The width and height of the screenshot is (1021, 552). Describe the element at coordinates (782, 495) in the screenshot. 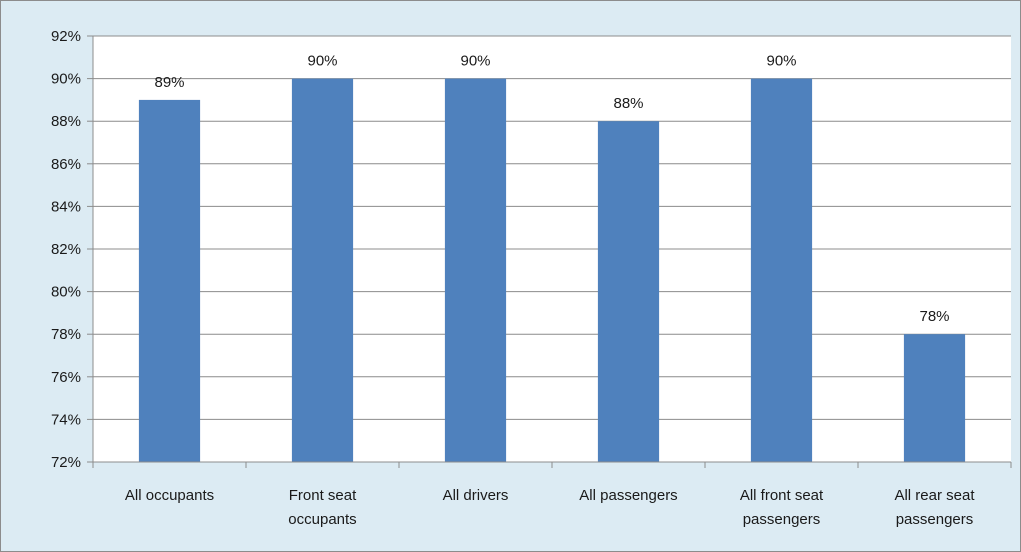

I see `category-label-line: All front seat` at that location.